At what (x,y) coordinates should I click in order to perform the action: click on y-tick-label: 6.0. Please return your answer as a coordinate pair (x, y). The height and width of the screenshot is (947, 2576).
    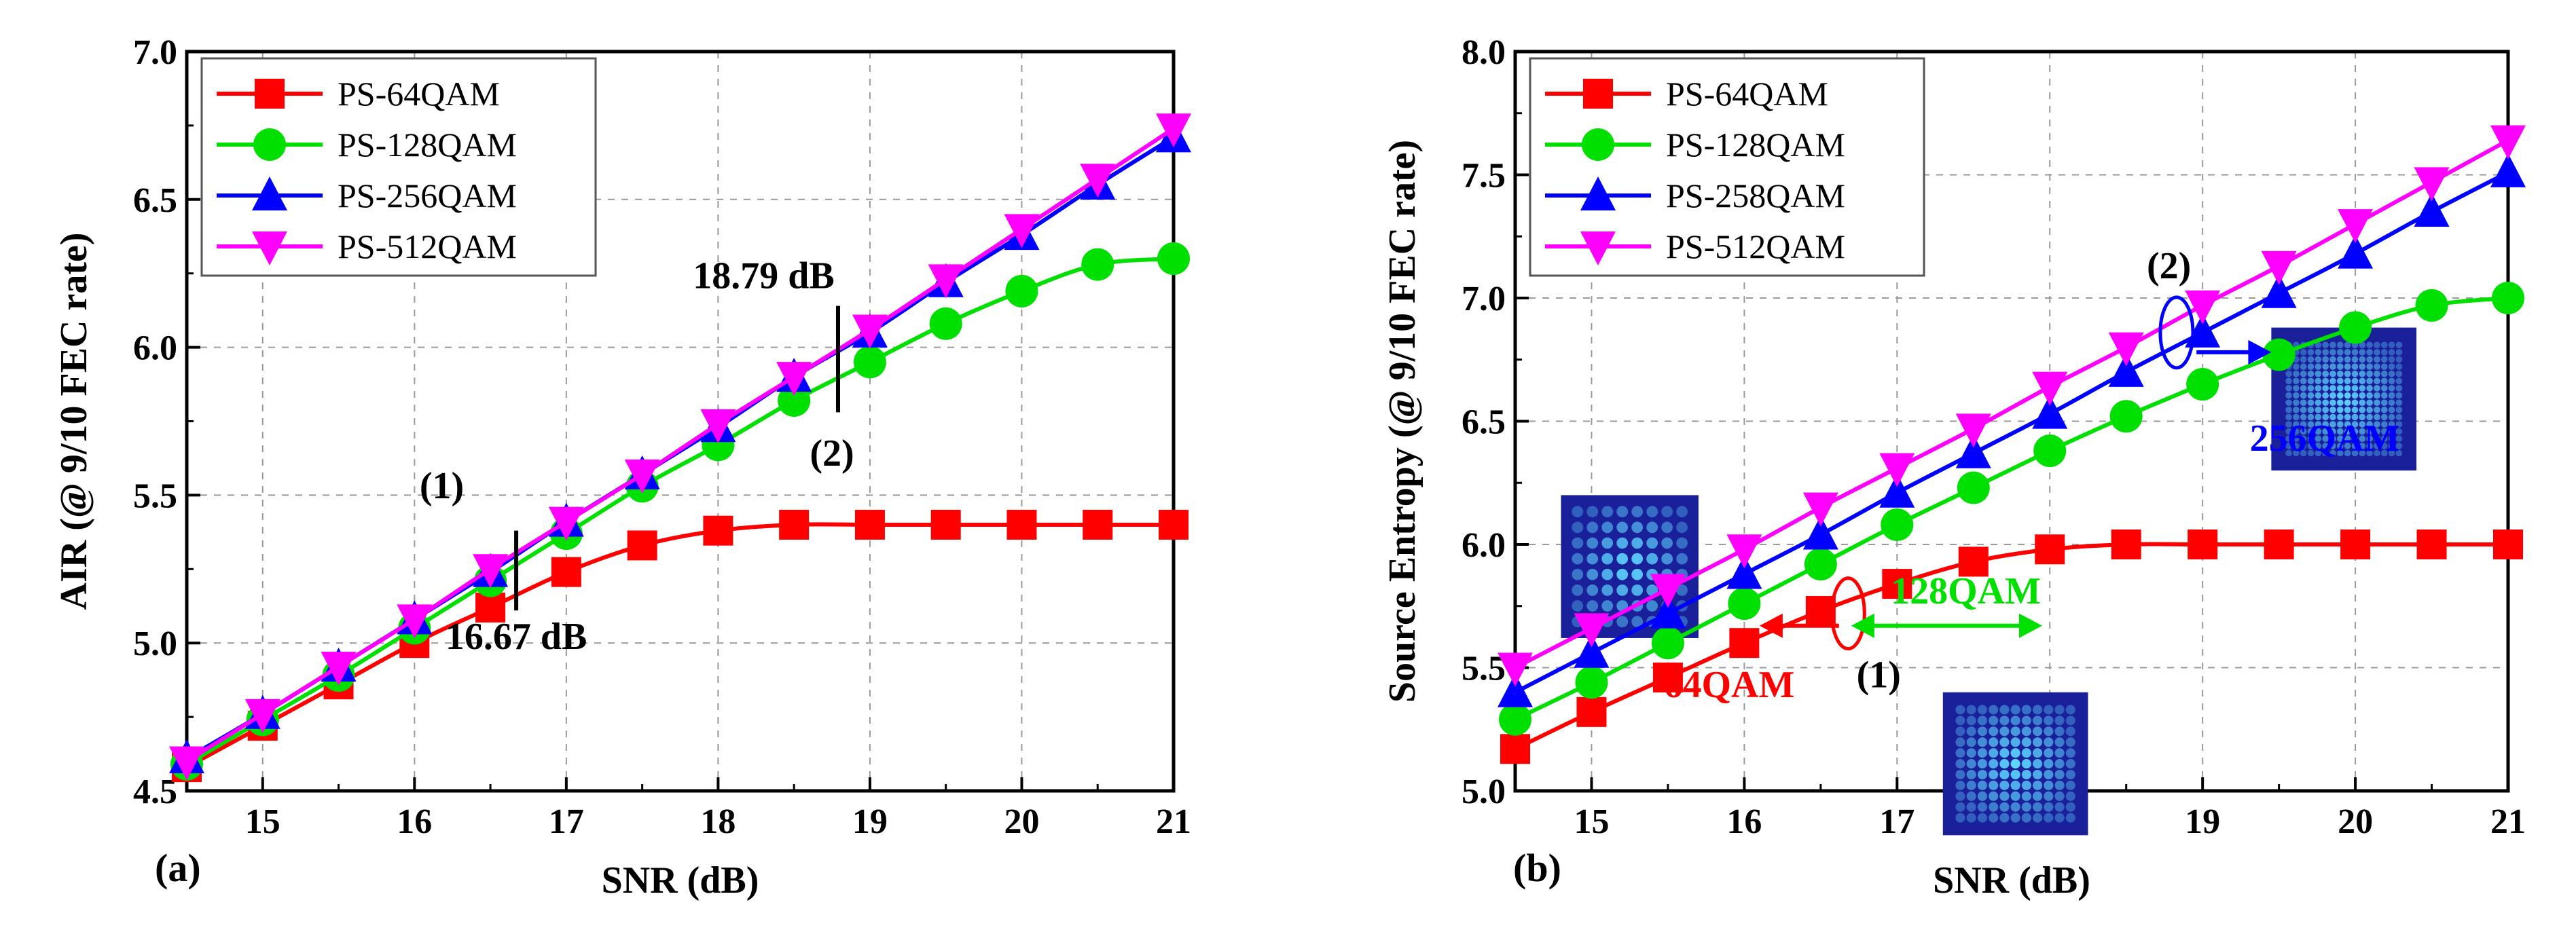
    Looking at the image, I should click on (155, 348).